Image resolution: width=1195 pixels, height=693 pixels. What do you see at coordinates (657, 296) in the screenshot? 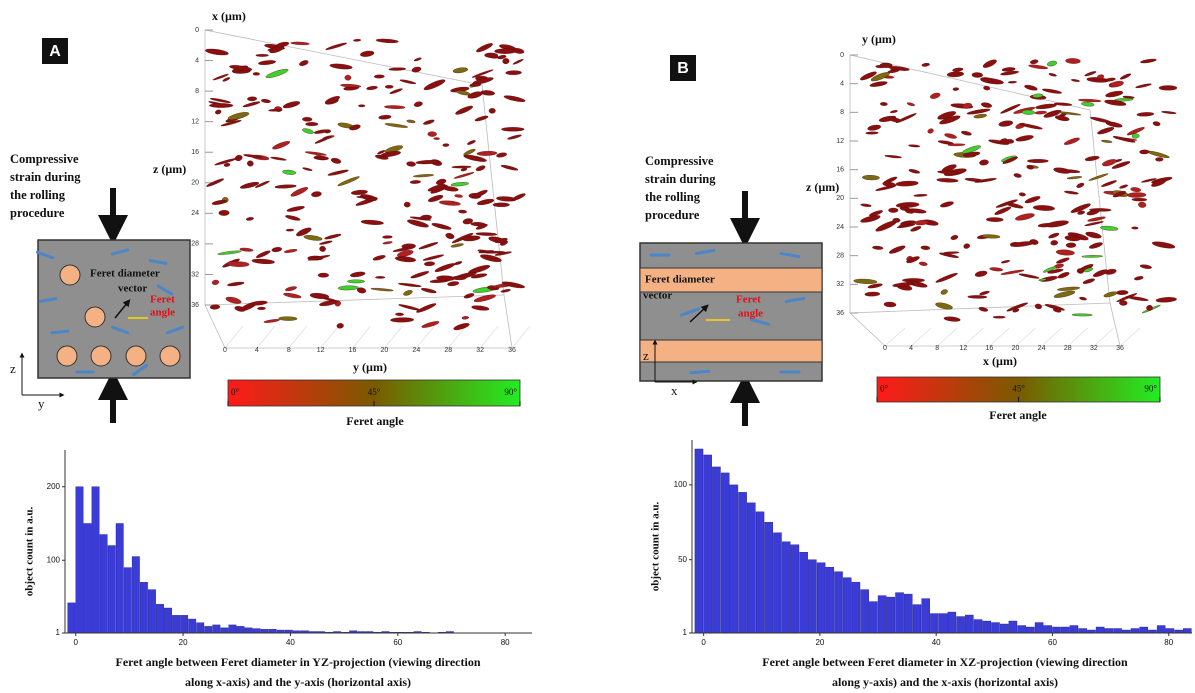
I see `diameter-label: vector` at bounding box center [657, 296].